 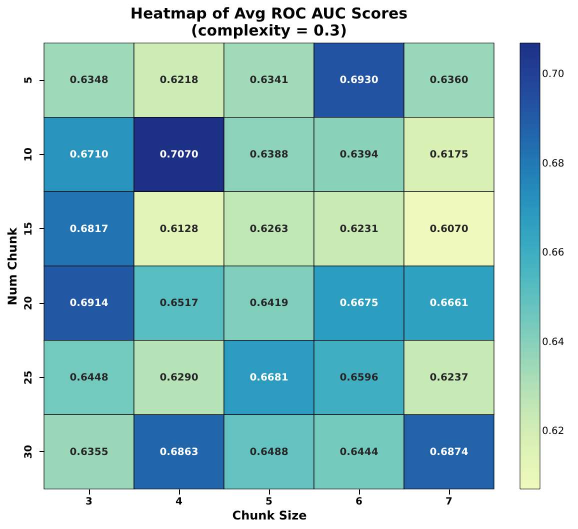 What do you see at coordinates (269, 229) in the screenshot?
I see `data-label: 0.6263` at bounding box center [269, 229].